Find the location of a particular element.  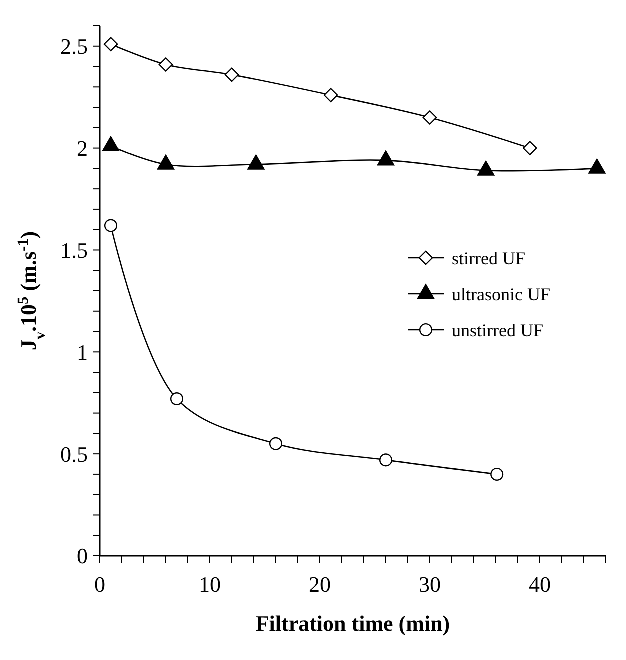

x-axis-title: Filtration time (min) is located at coordinates (353, 623).